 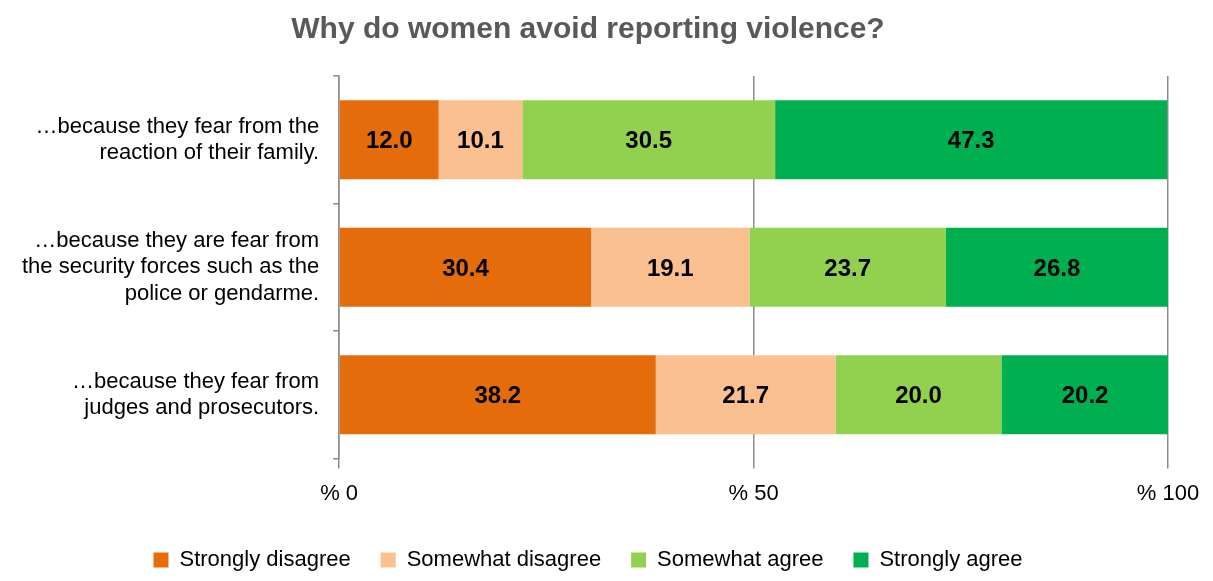 I want to click on x-tick-label: % 50, so click(x=753, y=492).